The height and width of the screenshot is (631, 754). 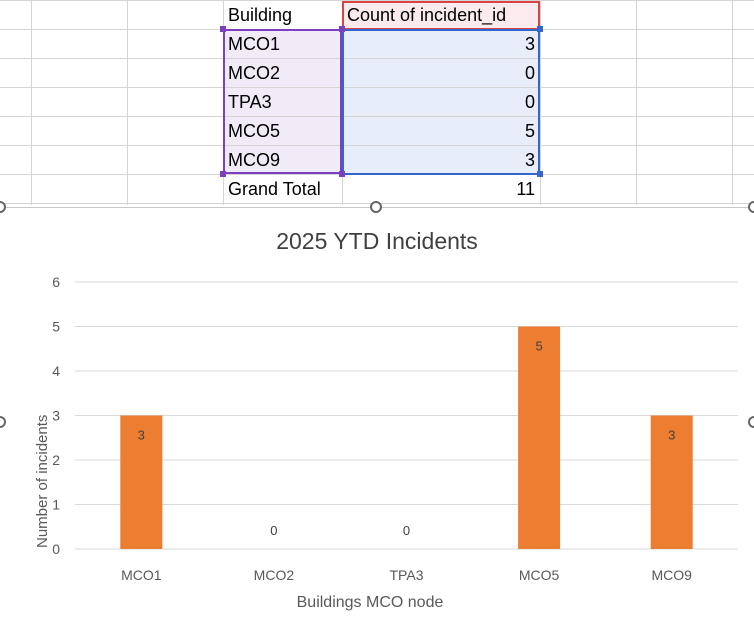 I want to click on chart-title: 2025 YTD Incidents, so click(x=377, y=241).